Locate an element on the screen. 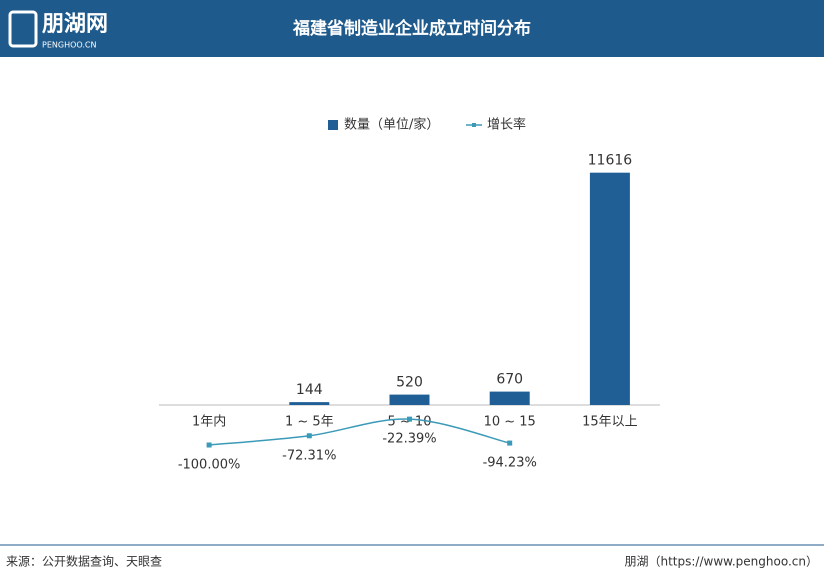 The width and height of the screenshot is (824, 576). legend-label: 增长率 is located at coordinates (506, 125).